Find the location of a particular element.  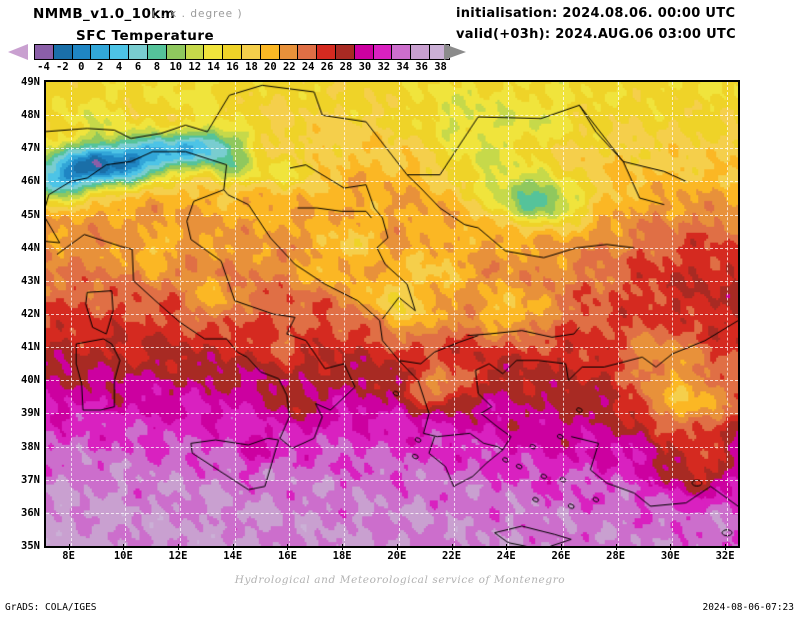

model-title: NMMB_v1.0_10km is located at coordinates (104, 14).